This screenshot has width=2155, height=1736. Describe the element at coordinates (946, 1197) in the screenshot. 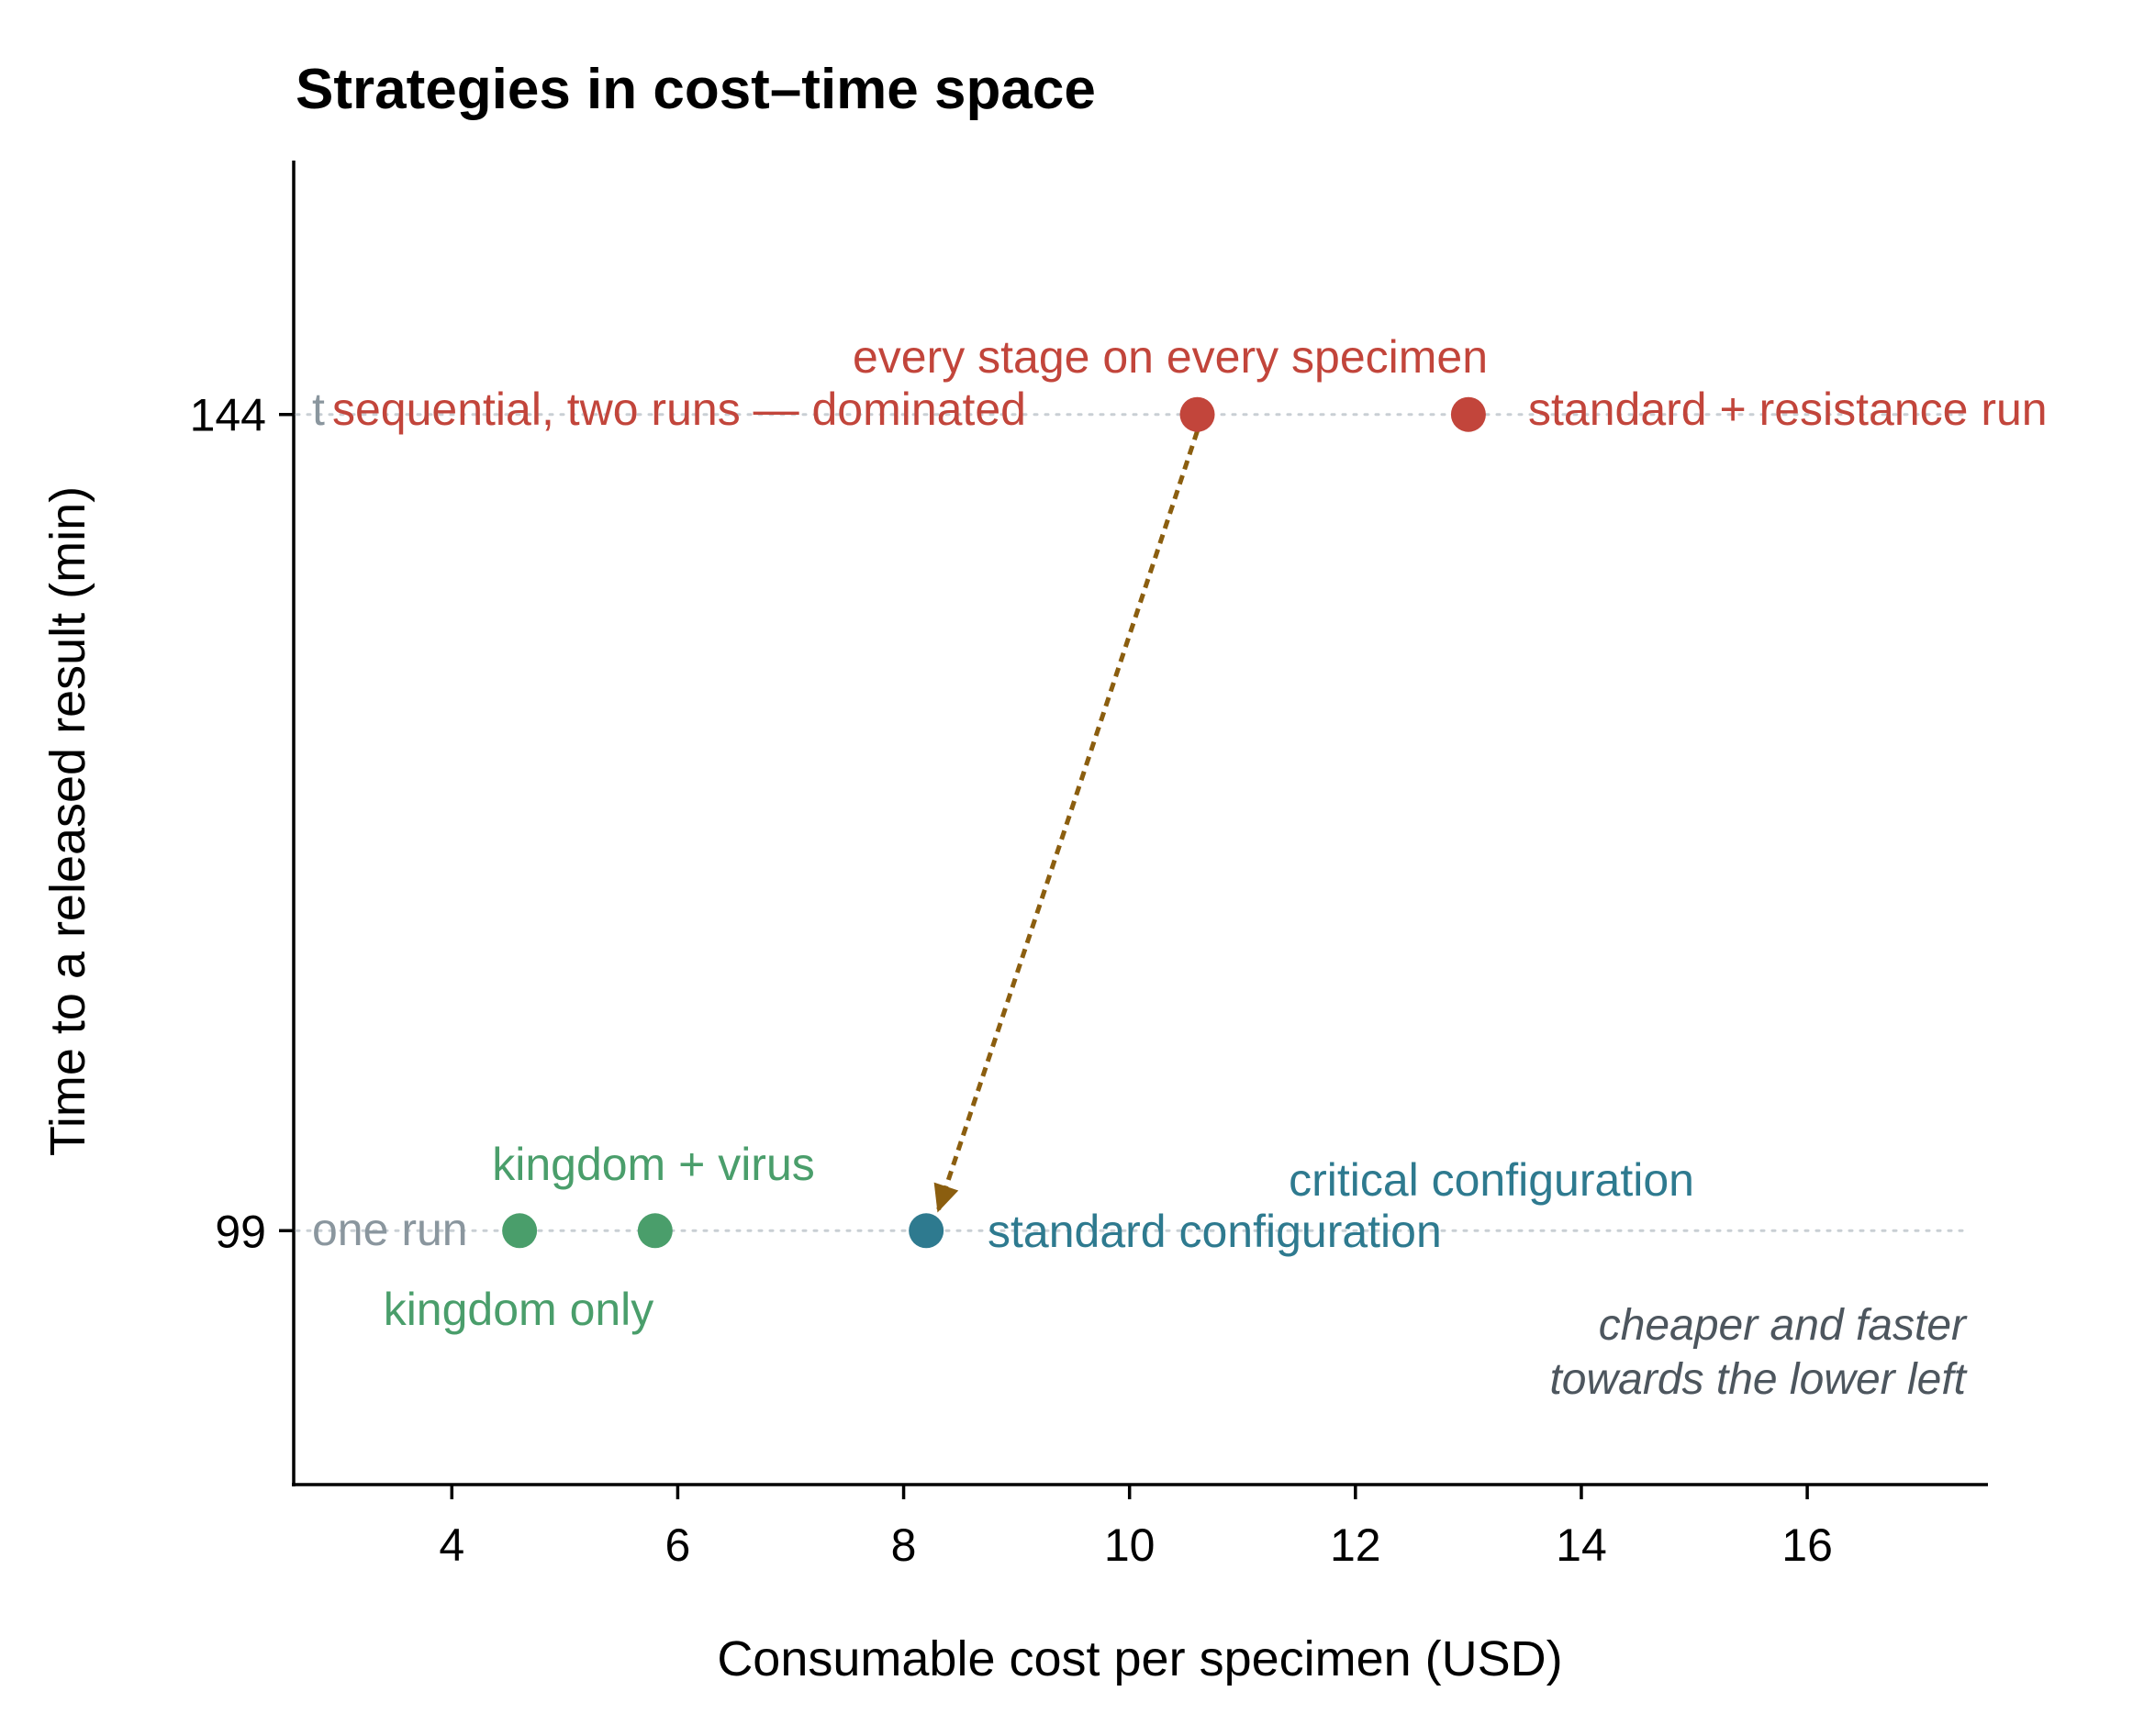

I see `arrow-head` at that location.